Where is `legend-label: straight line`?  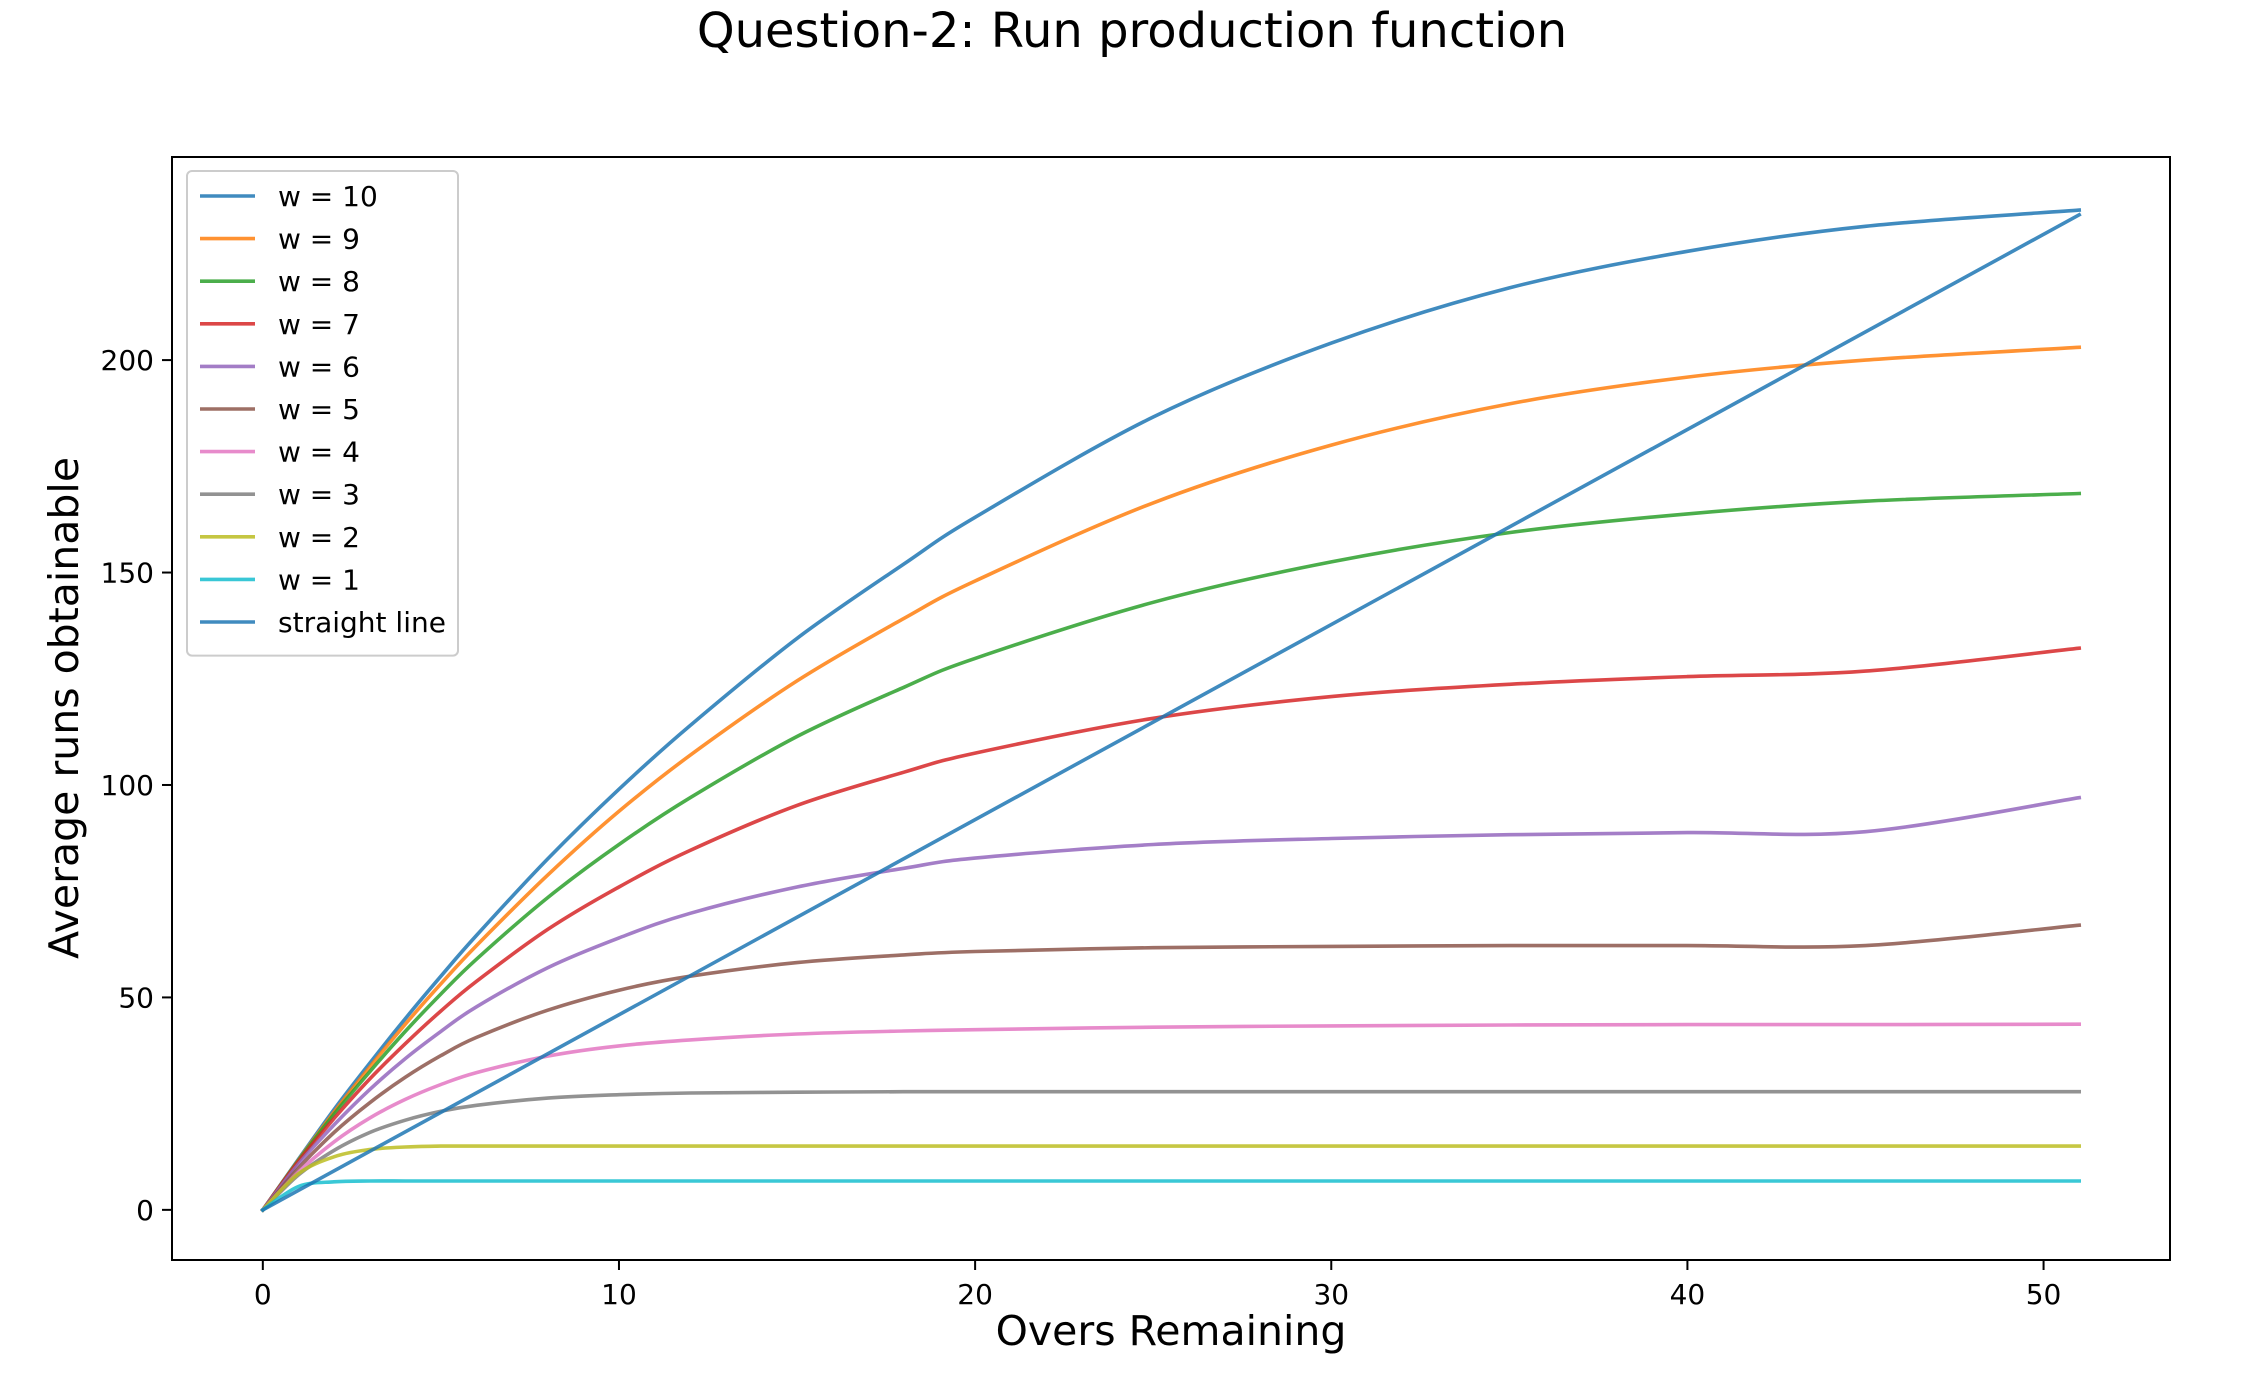
legend-label: straight line is located at coordinates (362, 622).